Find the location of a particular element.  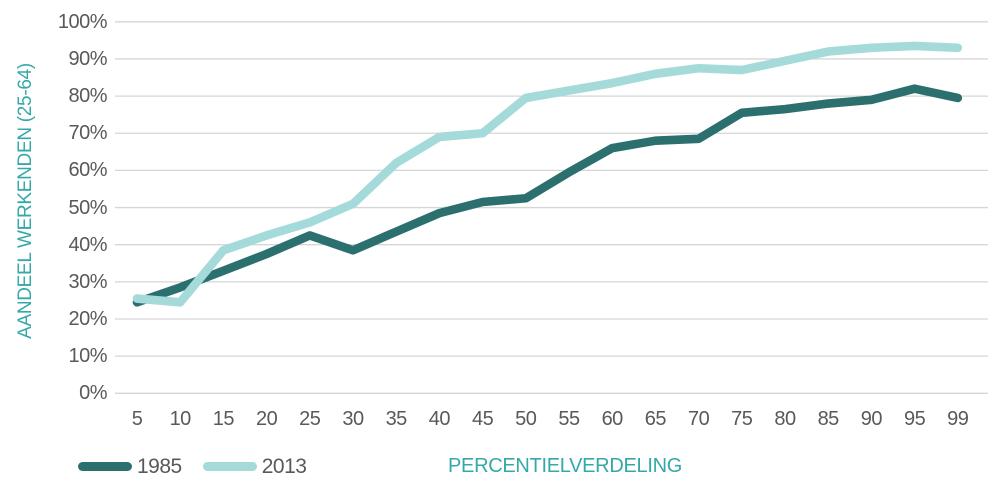

x-tick-label: 40 is located at coordinates (439, 419).